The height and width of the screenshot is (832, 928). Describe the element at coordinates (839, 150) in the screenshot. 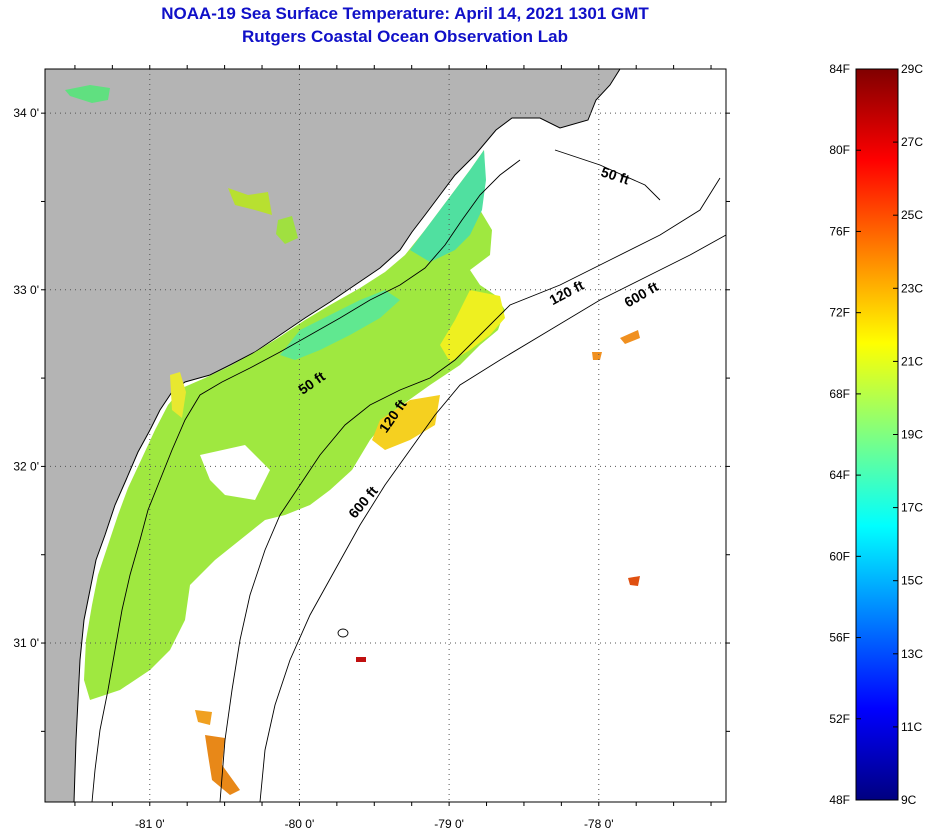

I see `colorbar-f-label: 80F` at that location.